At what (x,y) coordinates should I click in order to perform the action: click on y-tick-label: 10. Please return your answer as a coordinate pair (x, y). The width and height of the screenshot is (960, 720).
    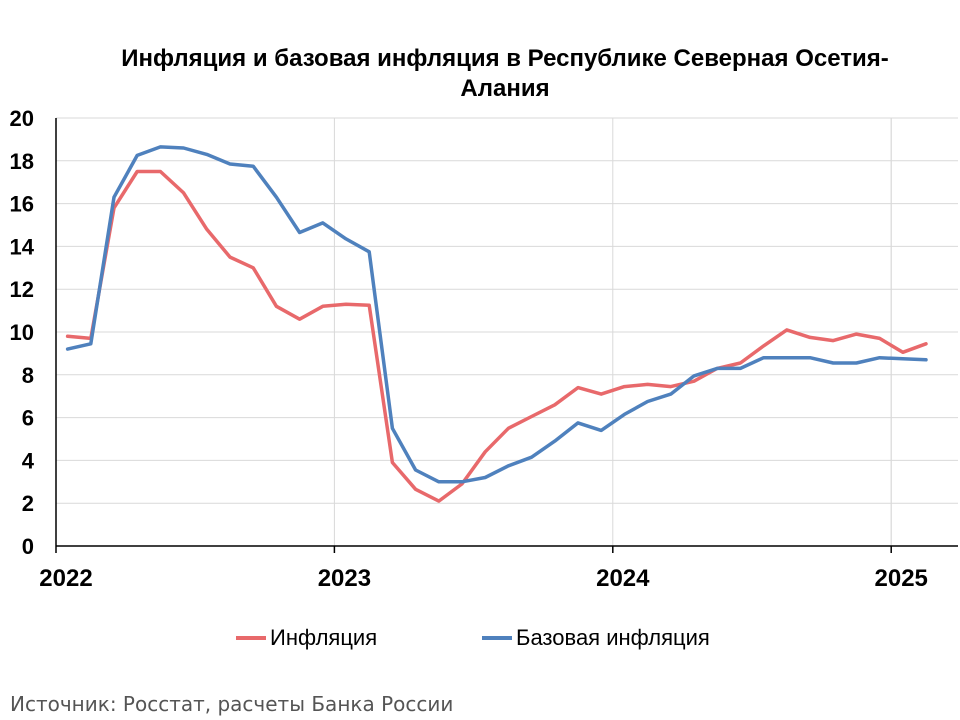
    Looking at the image, I should click on (22, 332).